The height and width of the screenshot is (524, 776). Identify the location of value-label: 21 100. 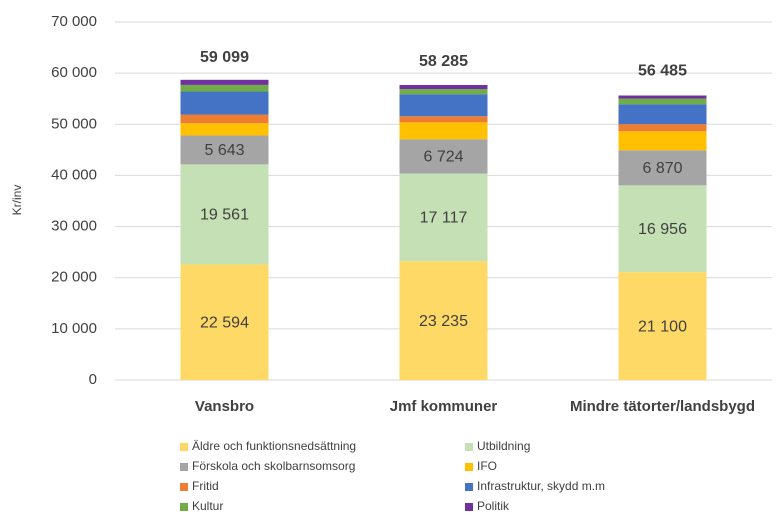
(662, 326).